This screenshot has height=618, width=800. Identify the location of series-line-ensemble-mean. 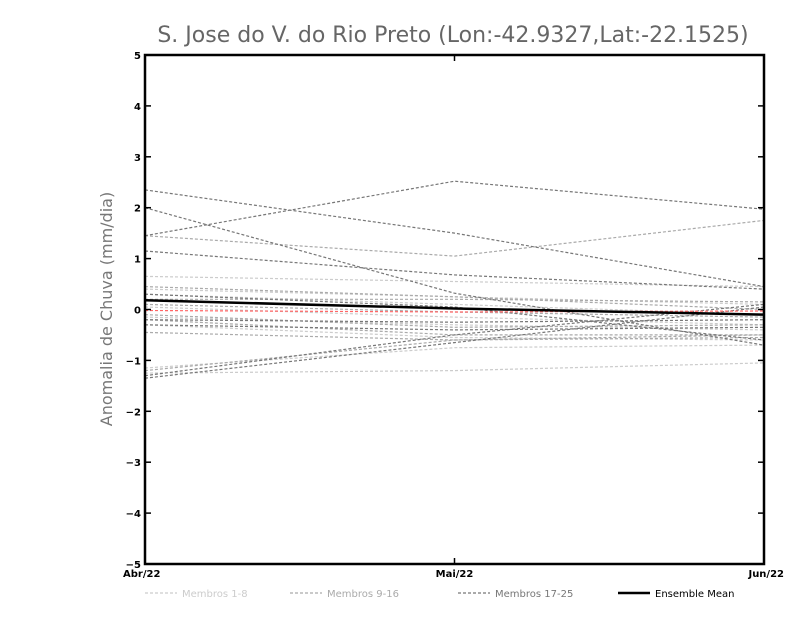
(454, 307).